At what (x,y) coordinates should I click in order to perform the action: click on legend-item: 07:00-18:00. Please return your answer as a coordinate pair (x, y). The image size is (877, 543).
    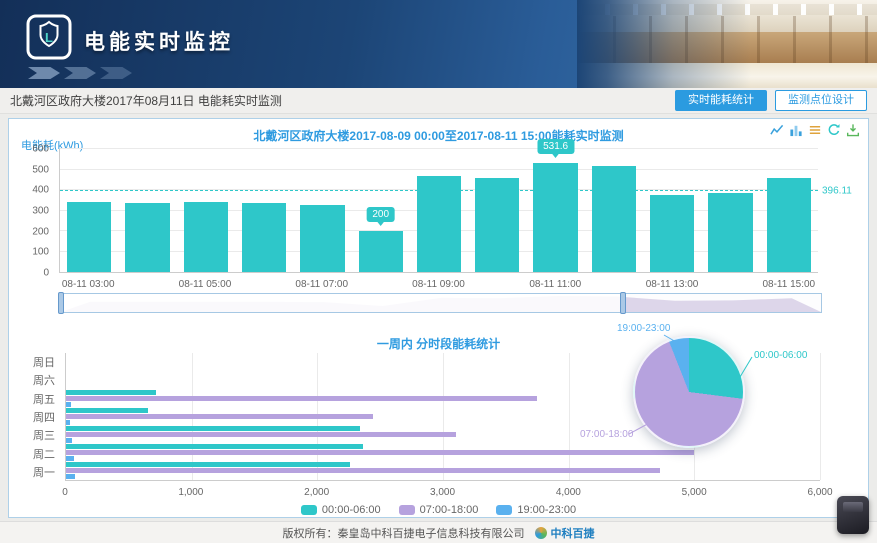
    Looking at the image, I should click on (438, 510).